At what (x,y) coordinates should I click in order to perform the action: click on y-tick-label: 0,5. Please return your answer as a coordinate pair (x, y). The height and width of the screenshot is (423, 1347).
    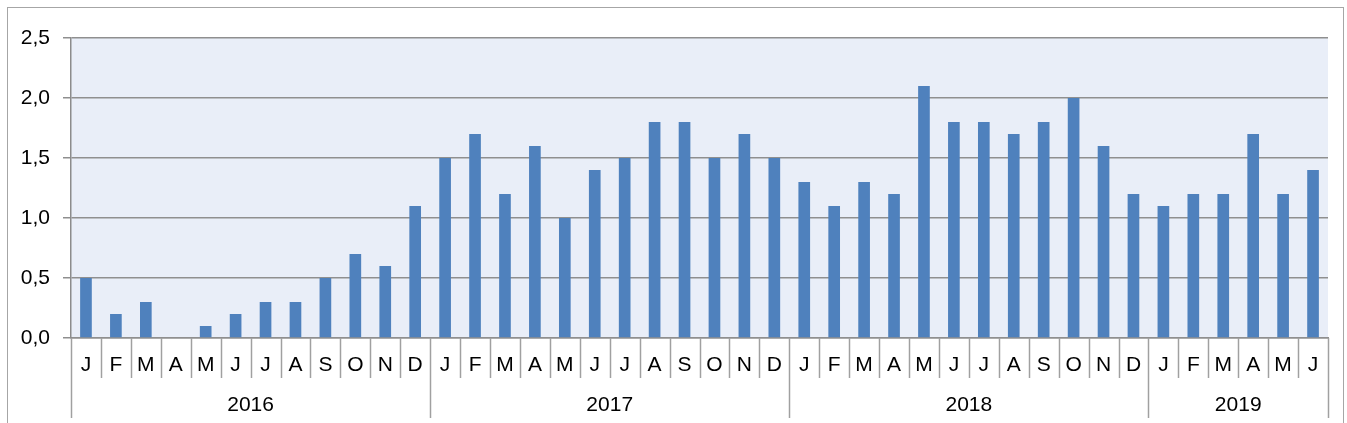
    Looking at the image, I should click on (35, 276).